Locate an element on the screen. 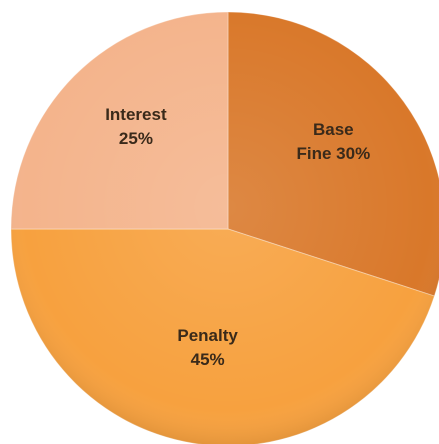 This screenshot has height=444, width=439. value-label: 30% is located at coordinates (353, 154).